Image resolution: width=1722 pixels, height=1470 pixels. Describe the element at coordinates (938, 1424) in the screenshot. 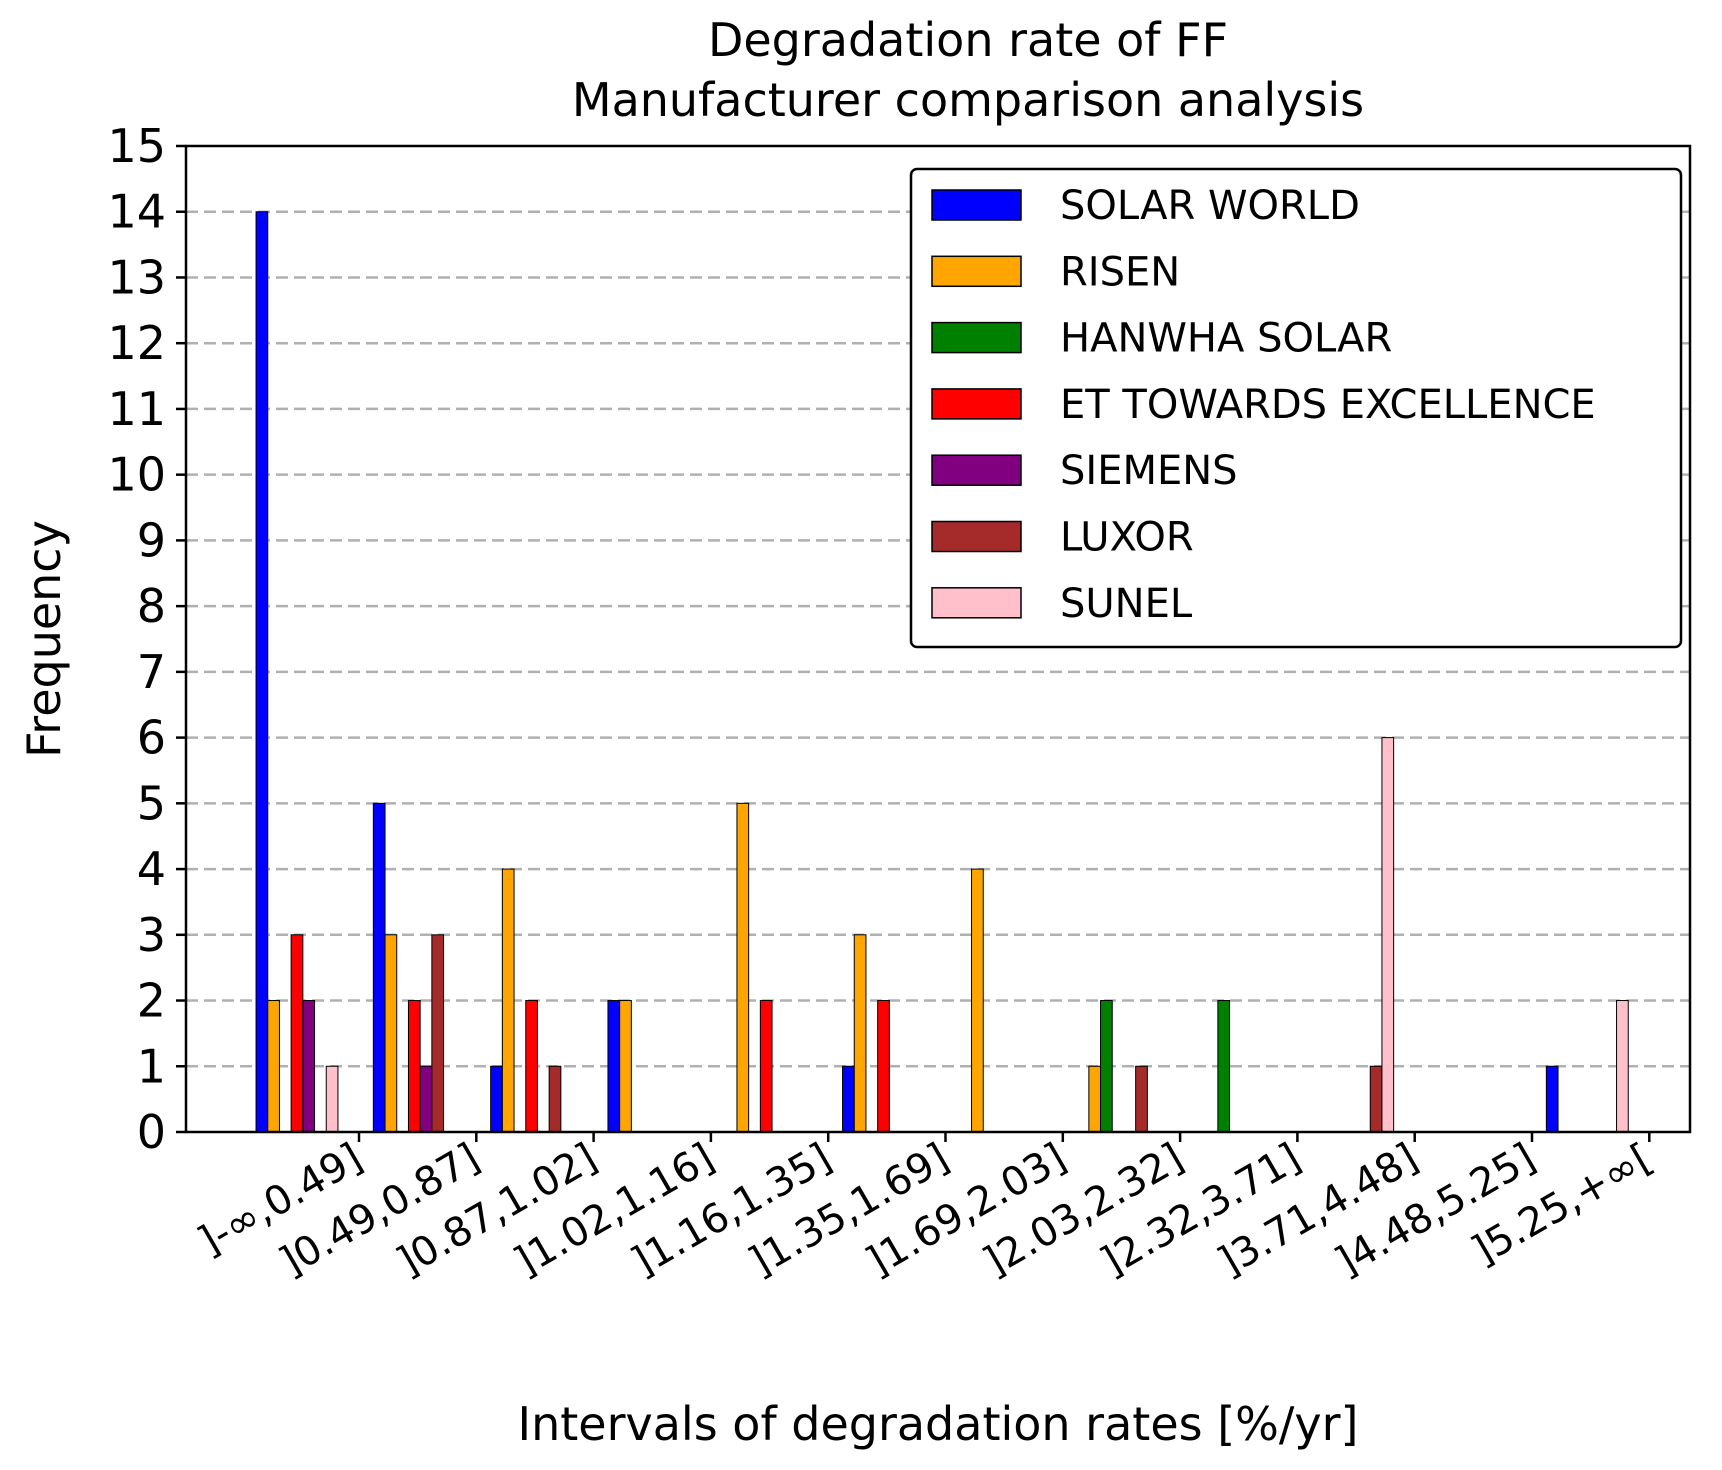

I see `x-axis-label: Intervals of degradation rates [%/yr]` at that location.